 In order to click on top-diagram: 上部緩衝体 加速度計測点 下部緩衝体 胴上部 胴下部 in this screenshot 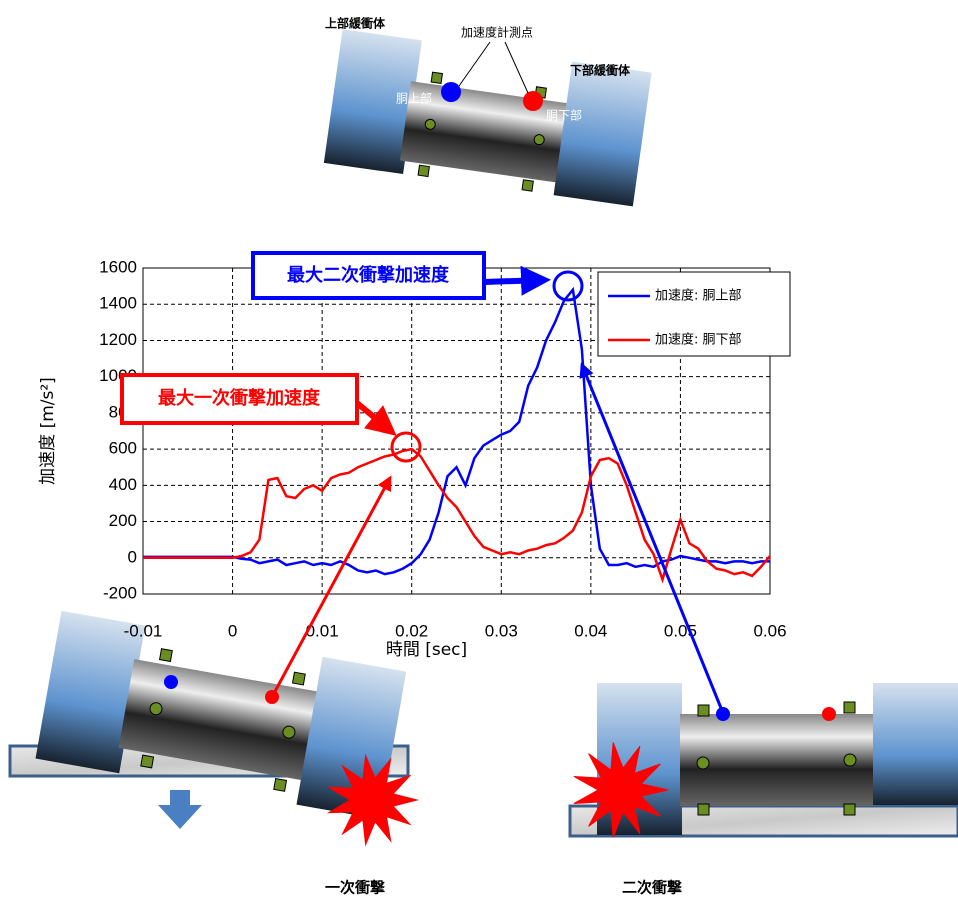, I will do `click(487, 111)`.